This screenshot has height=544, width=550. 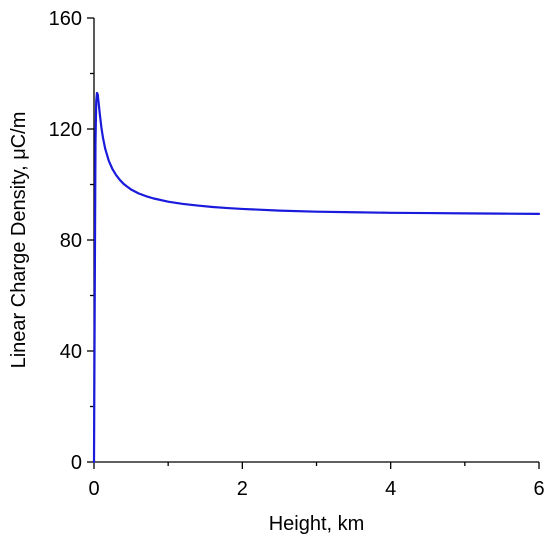 What do you see at coordinates (242, 489) in the screenshot?
I see `x-tick-label: 2` at bounding box center [242, 489].